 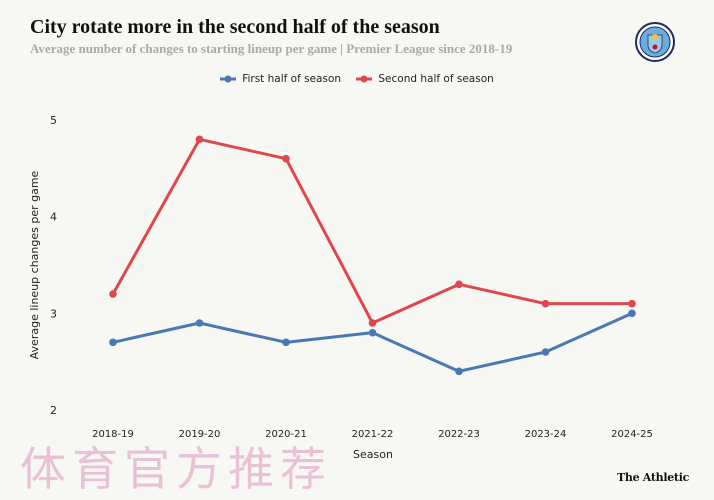 I want to click on legend-marker-first-half, so click(x=228, y=79).